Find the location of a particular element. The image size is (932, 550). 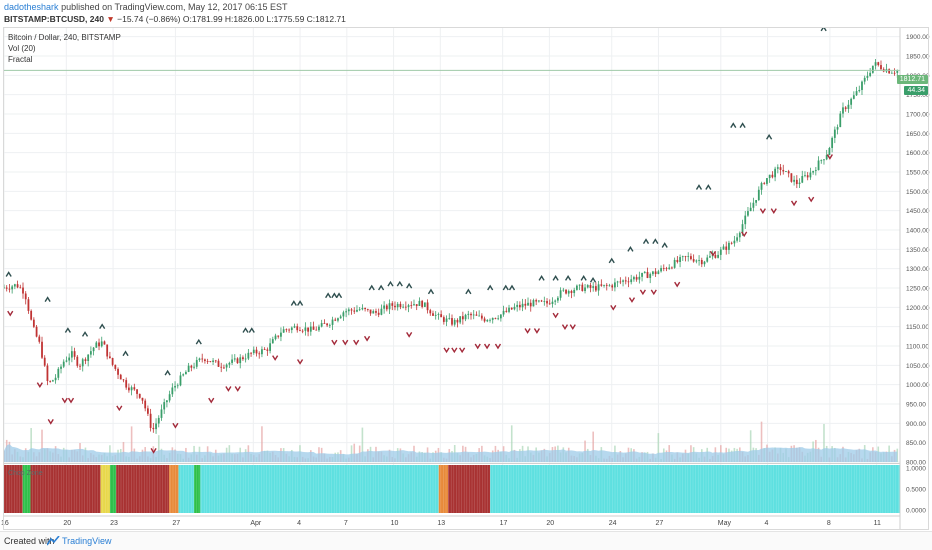

symbol-label: BITSTAMP:BTCUSD, 240 is located at coordinates (54, 19).